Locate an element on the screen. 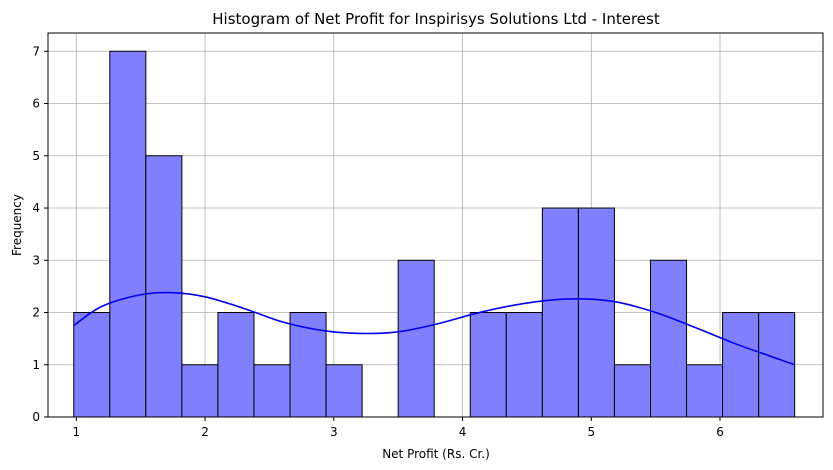 Image resolution: width=833 pixels, height=470 pixels. x-axis-label: Net Profit (Rs. Cr.) is located at coordinates (436, 454).